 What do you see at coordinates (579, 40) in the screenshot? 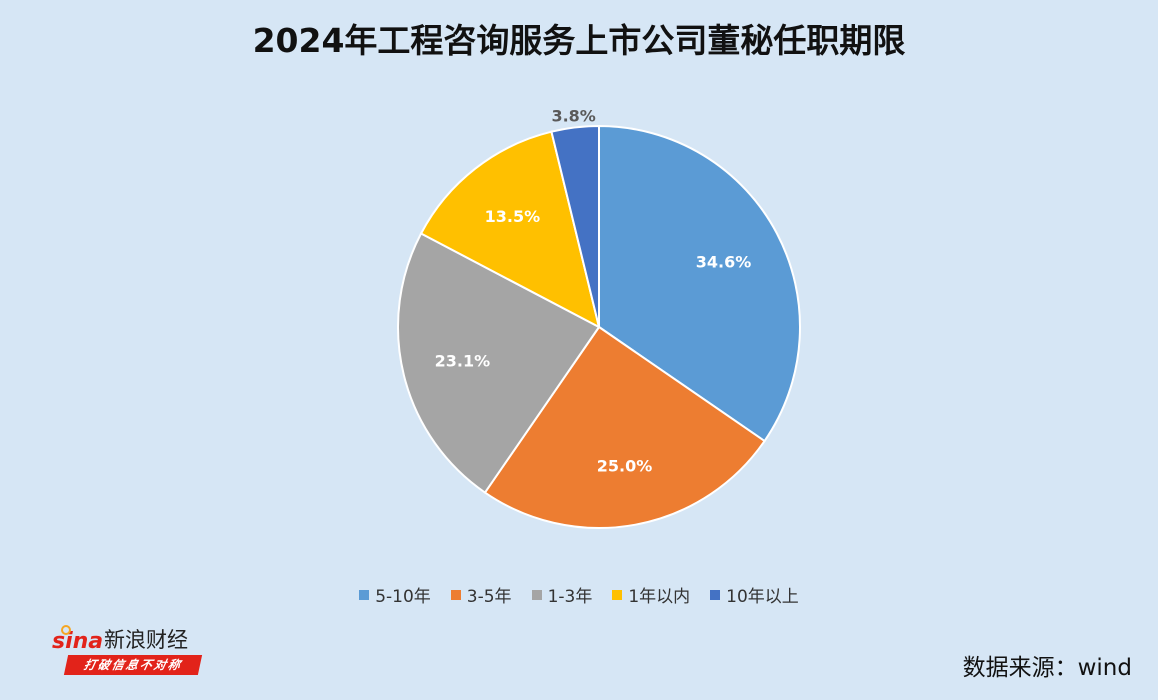
I see `chart-title: 2024年工程咨询服务上市公司董秘任职期限` at bounding box center [579, 40].